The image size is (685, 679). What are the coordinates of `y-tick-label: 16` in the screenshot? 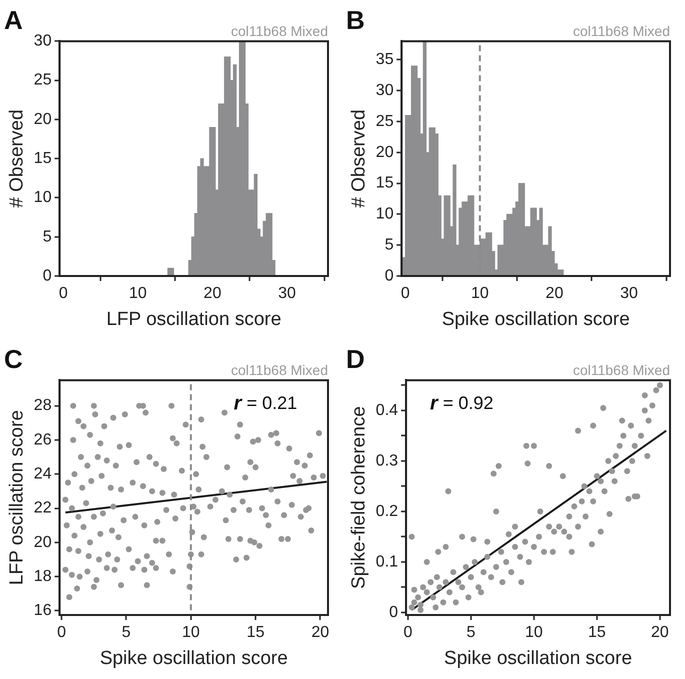 It's located at (43, 611).